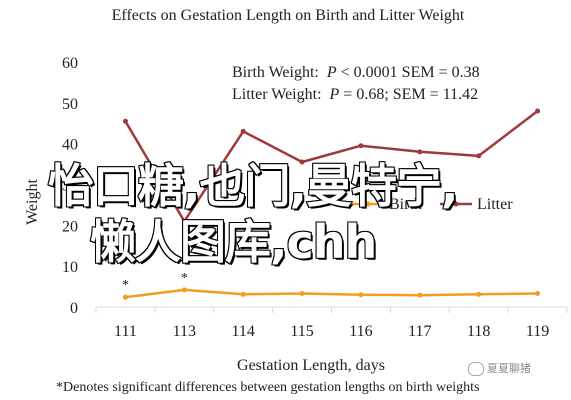 The width and height of the screenshot is (571, 400). Describe the element at coordinates (432, 204) in the screenshot. I see `legend: Birth Litter` at that location.